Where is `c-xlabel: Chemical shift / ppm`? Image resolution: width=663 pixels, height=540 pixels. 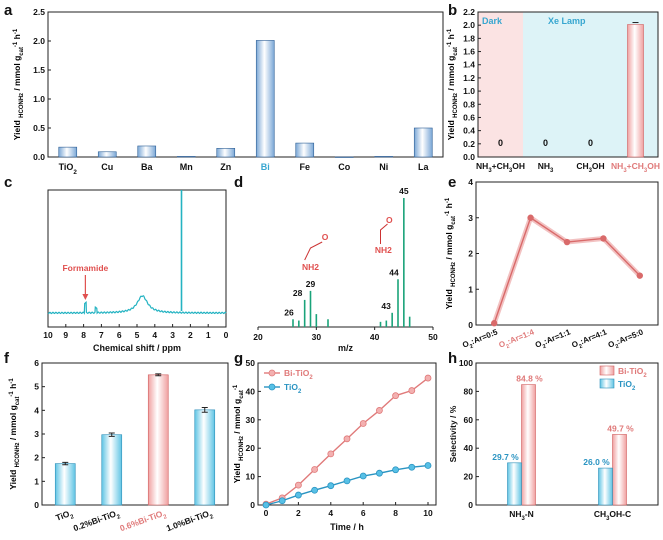 c-xlabel: Chemical shift / ppm is located at coordinates (137, 348).